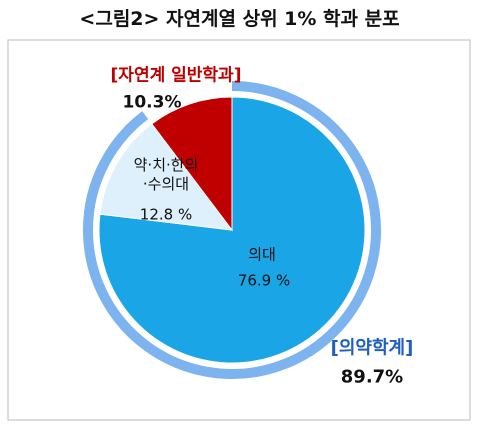  I want to click on slice-value: 76.9 %, so click(264, 280).